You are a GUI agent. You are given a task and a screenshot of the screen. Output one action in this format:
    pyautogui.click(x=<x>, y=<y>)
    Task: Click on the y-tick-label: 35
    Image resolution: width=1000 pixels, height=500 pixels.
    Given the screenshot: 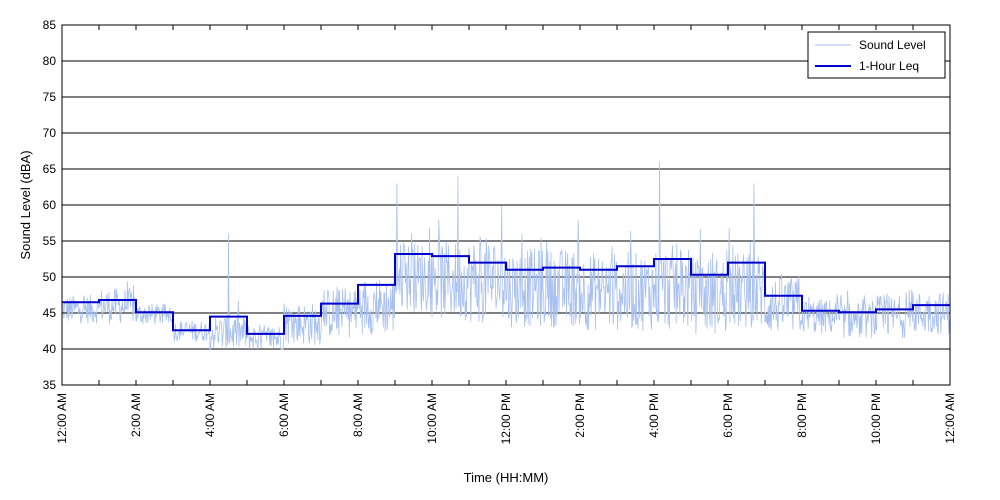 What is the action you would take?
    pyautogui.click(x=50, y=385)
    